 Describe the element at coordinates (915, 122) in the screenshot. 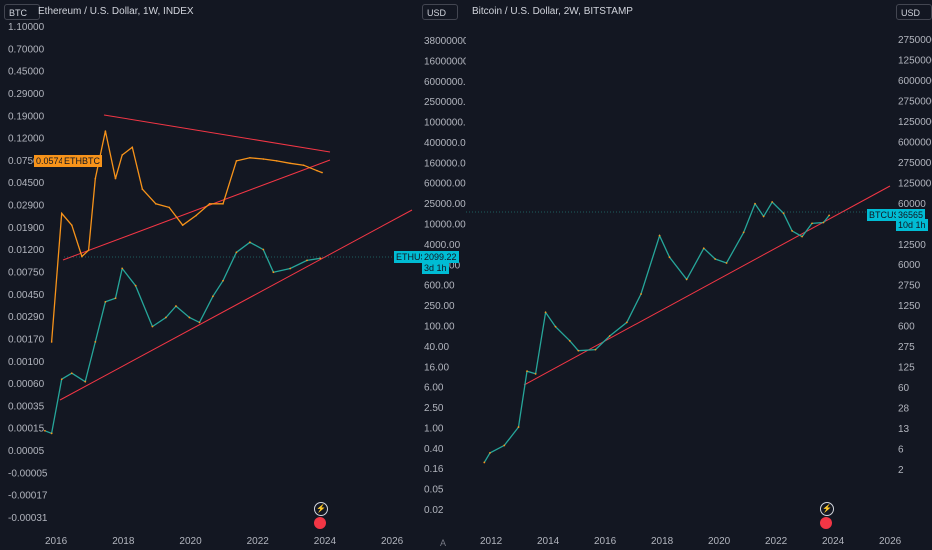

I see `right-axis-tick-label: 1250000` at that location.